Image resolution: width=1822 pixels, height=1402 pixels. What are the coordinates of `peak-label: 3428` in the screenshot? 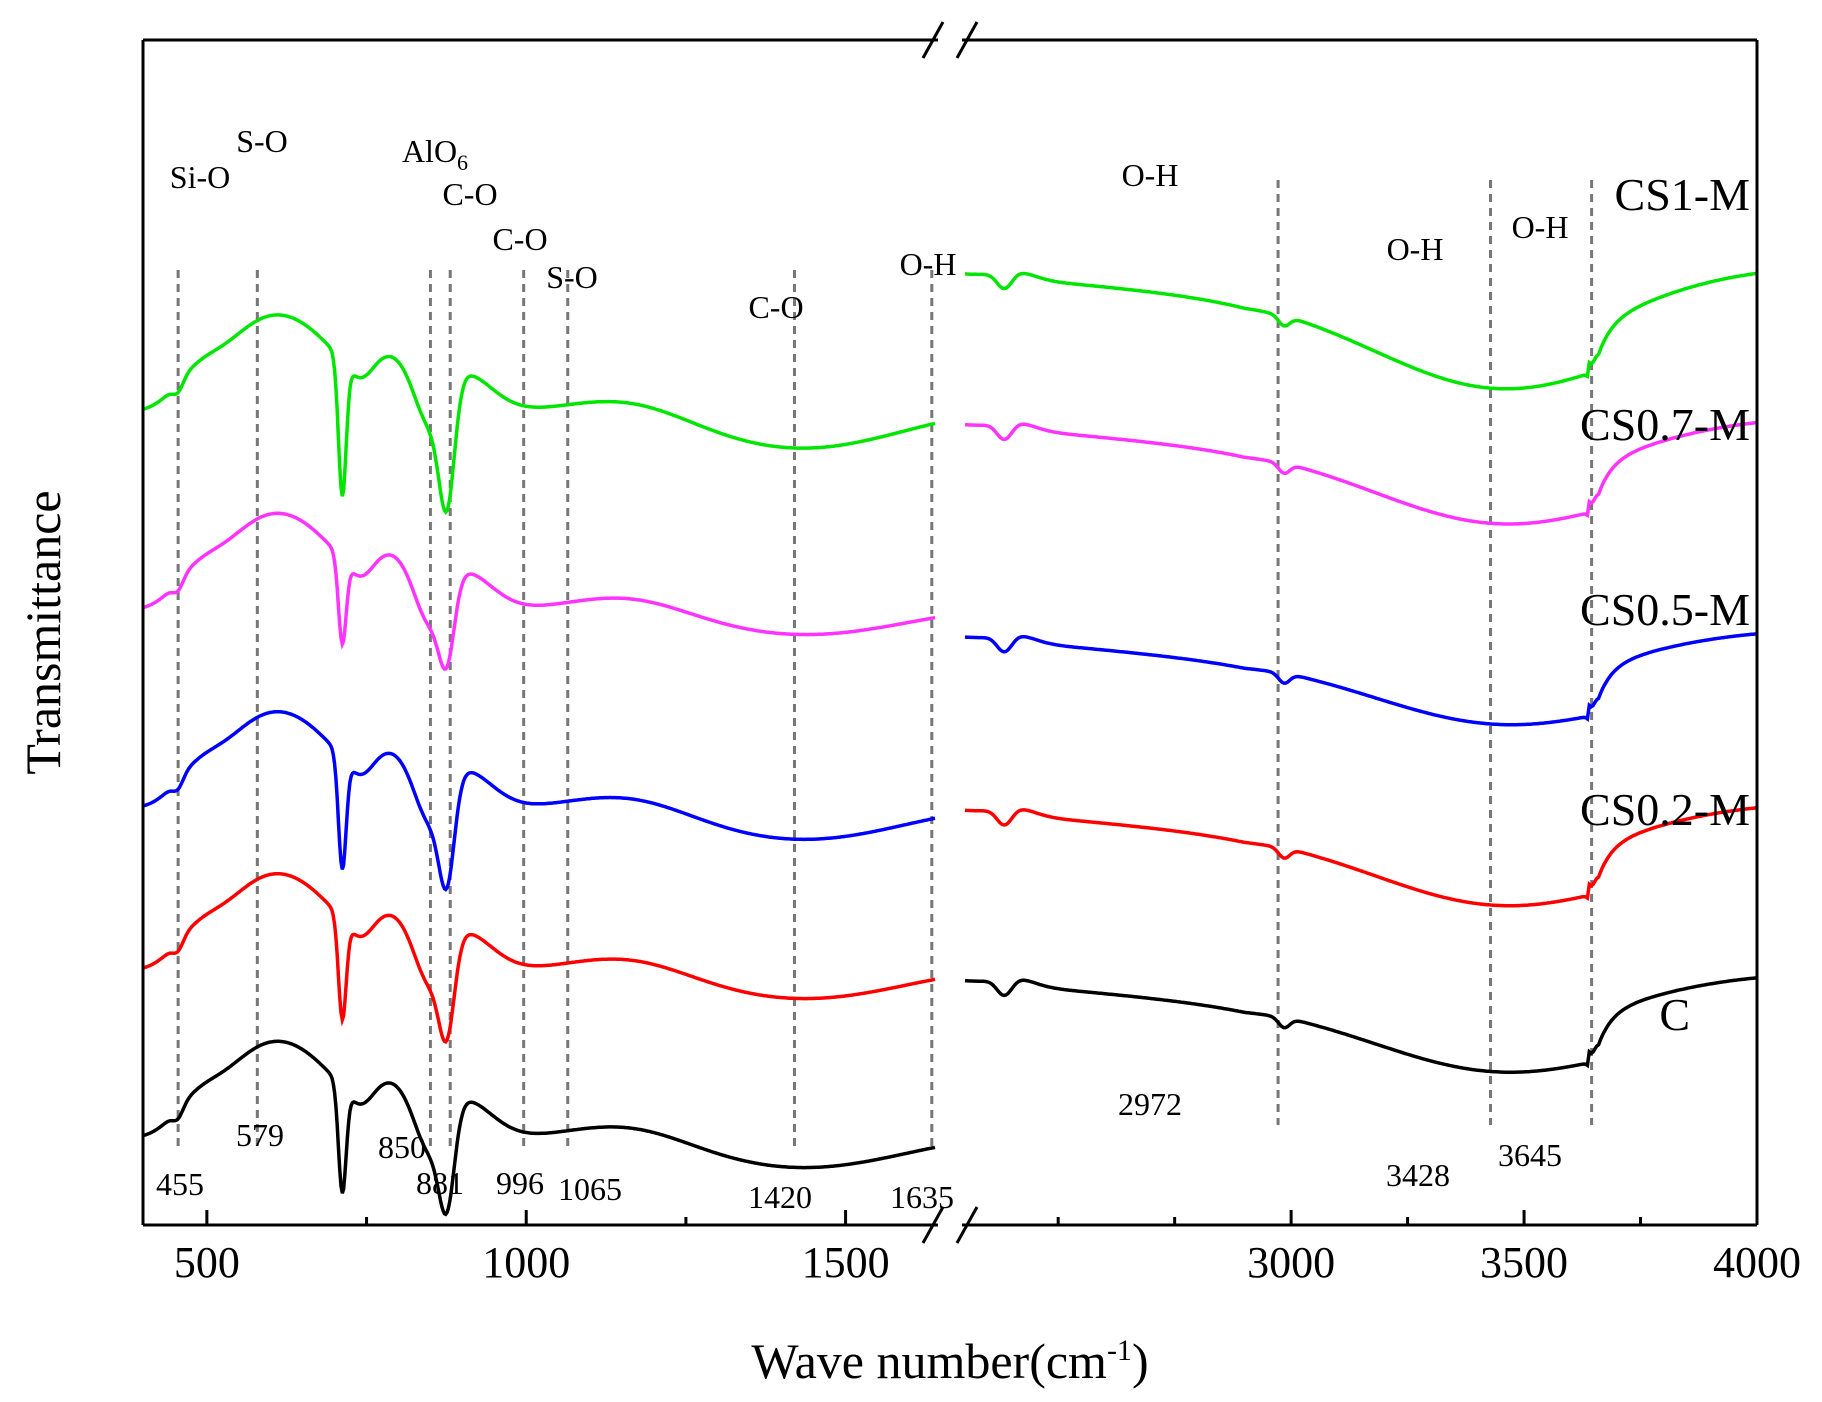 It's located at (1418, 1175).